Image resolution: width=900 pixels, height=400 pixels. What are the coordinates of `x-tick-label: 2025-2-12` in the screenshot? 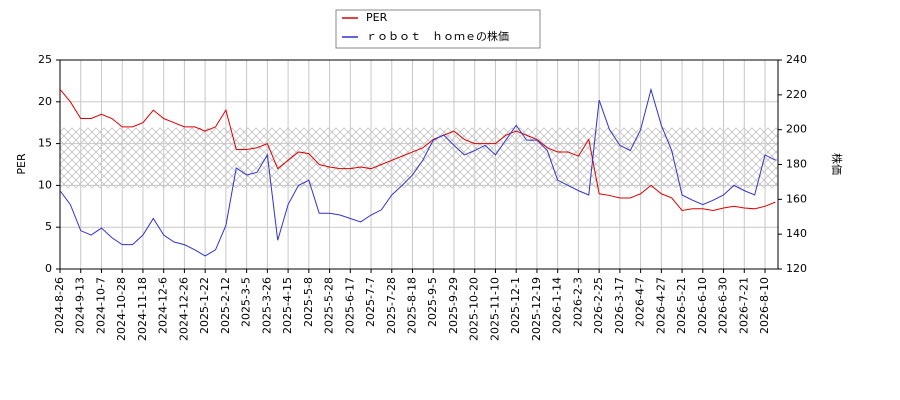 It's located at (225, 305).